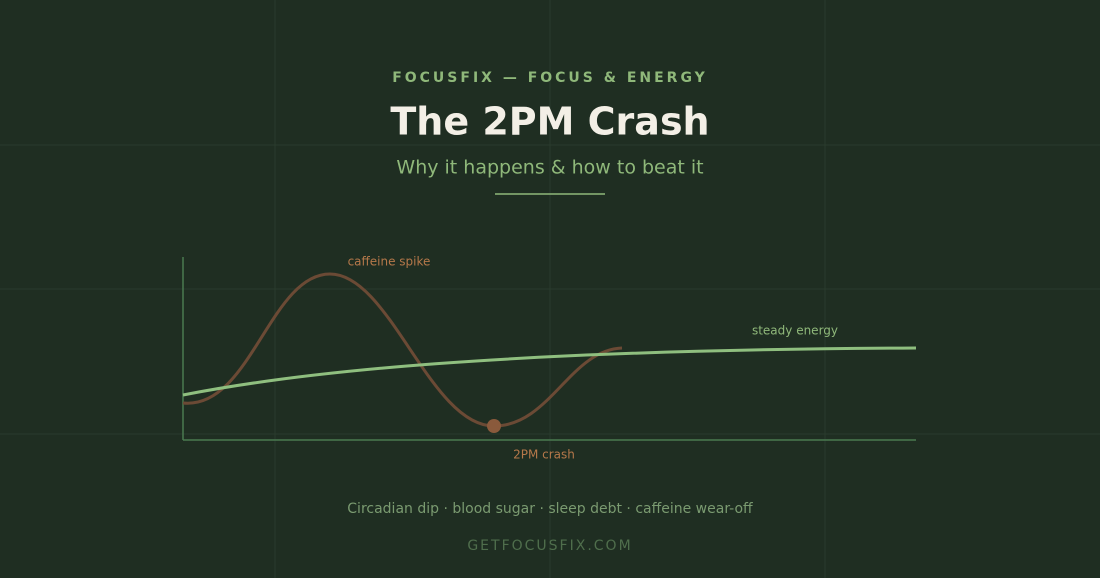 This screenshot has width=1100, height=578. I want to click on title: The 2PM Crash, so click(549, 122).